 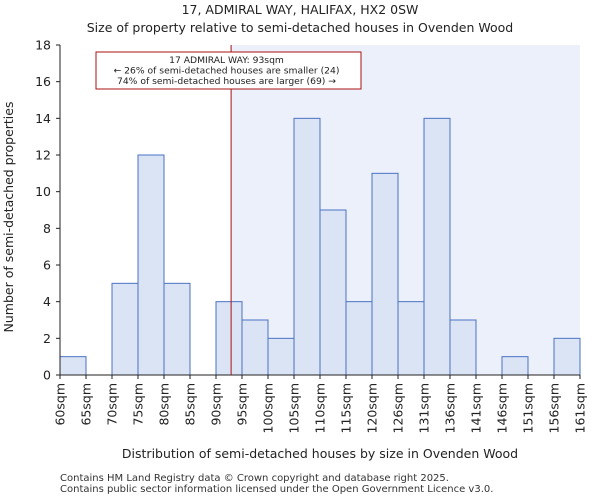 I want to click on annotation-box, so click(x=228, y=70).